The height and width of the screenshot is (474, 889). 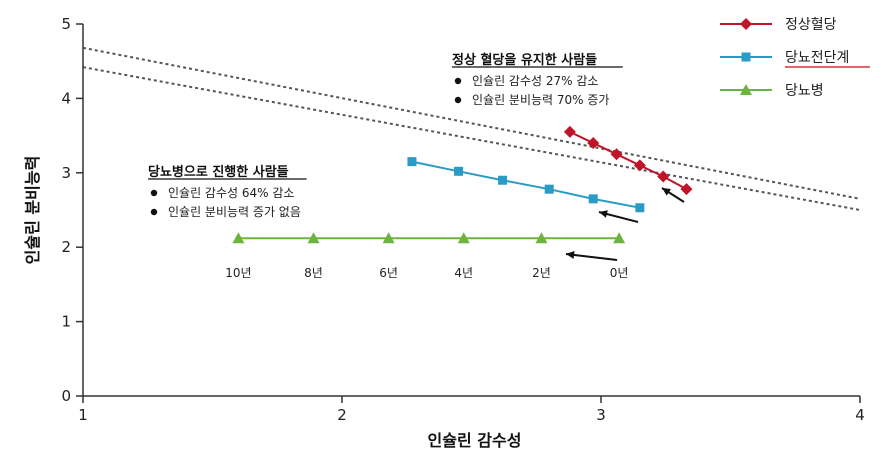 What do you see at coordinates (32, 210) in the screenshot?
I see `y-axis-title: 인슐린 분비능력` at bounding box center [32, 210].